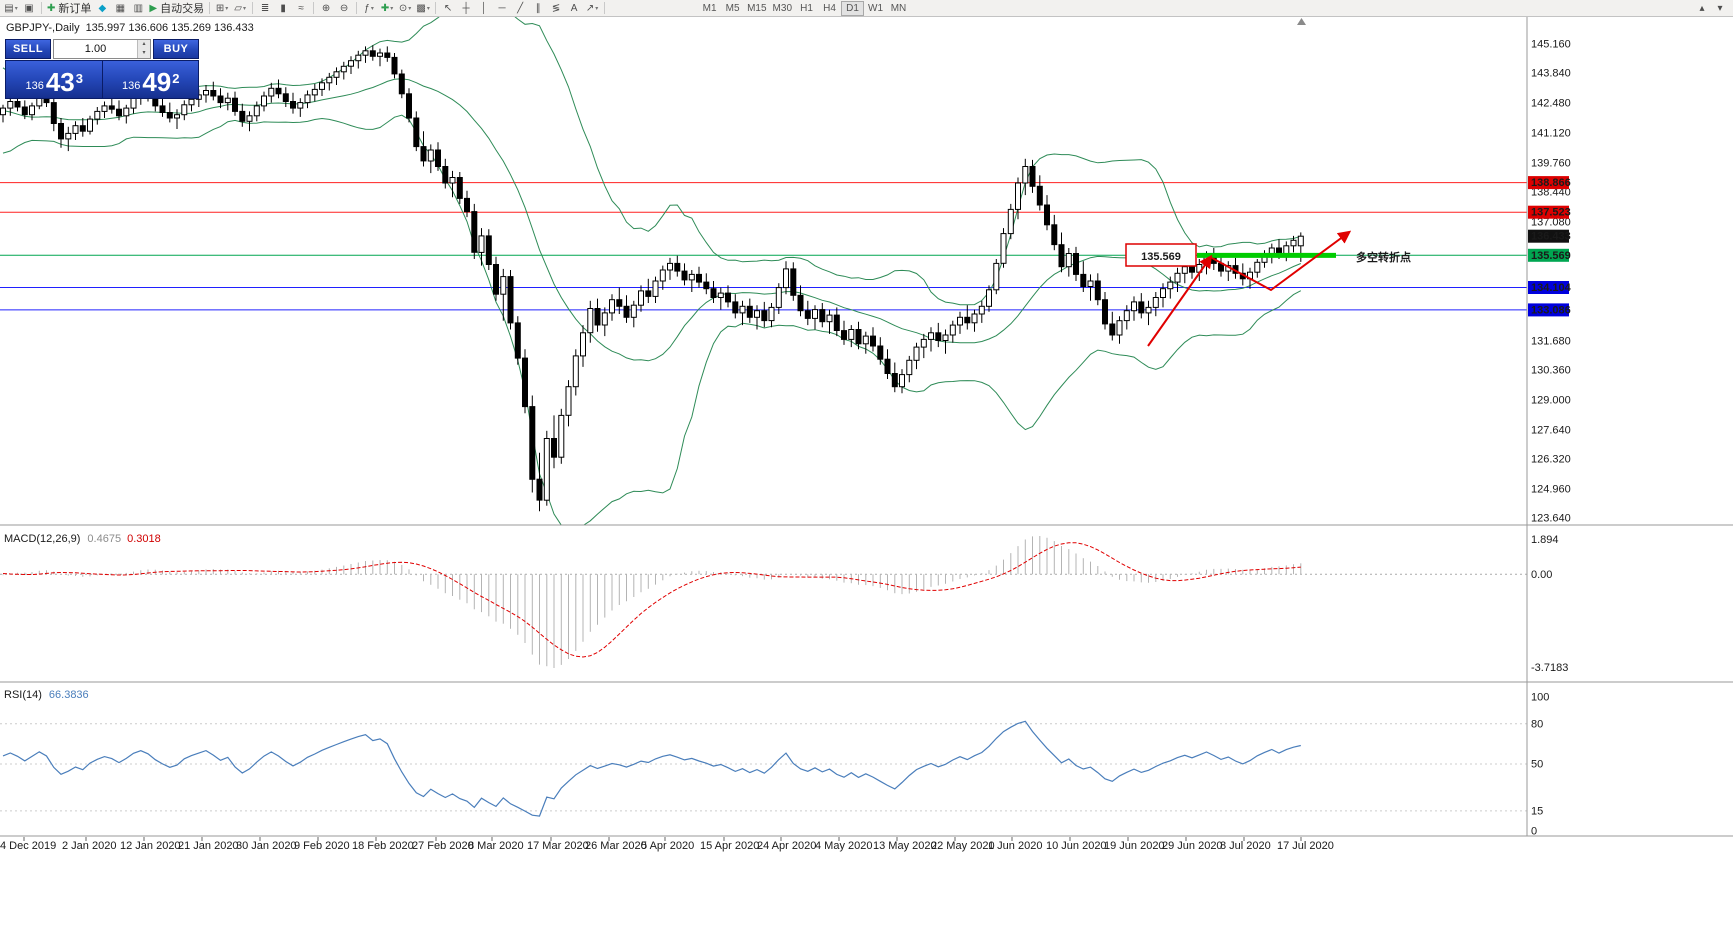 The height and width of the screenshot is (942, 1733). What do you see at coordinates (1301, 21) in the screenshot?
I see `scroll-position-marker` at bounding box center [1301, 21].